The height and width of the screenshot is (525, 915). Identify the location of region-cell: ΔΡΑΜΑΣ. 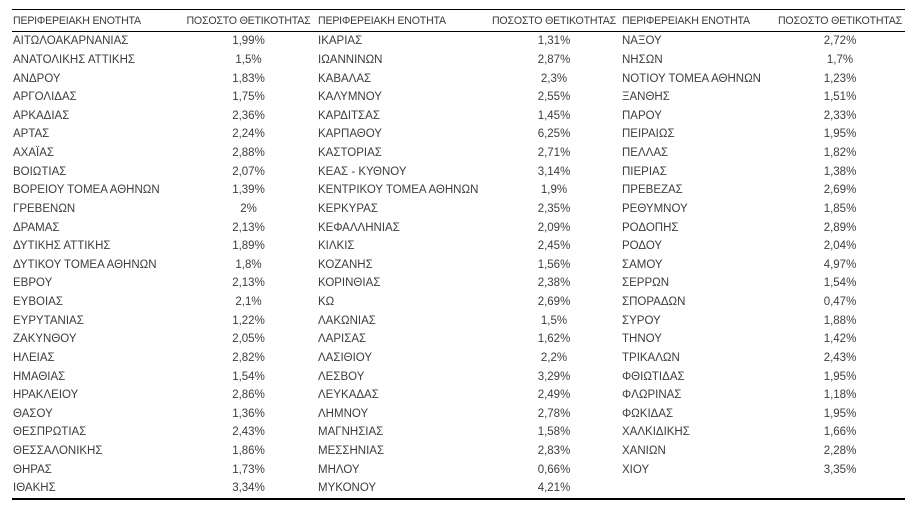
(36, 227).